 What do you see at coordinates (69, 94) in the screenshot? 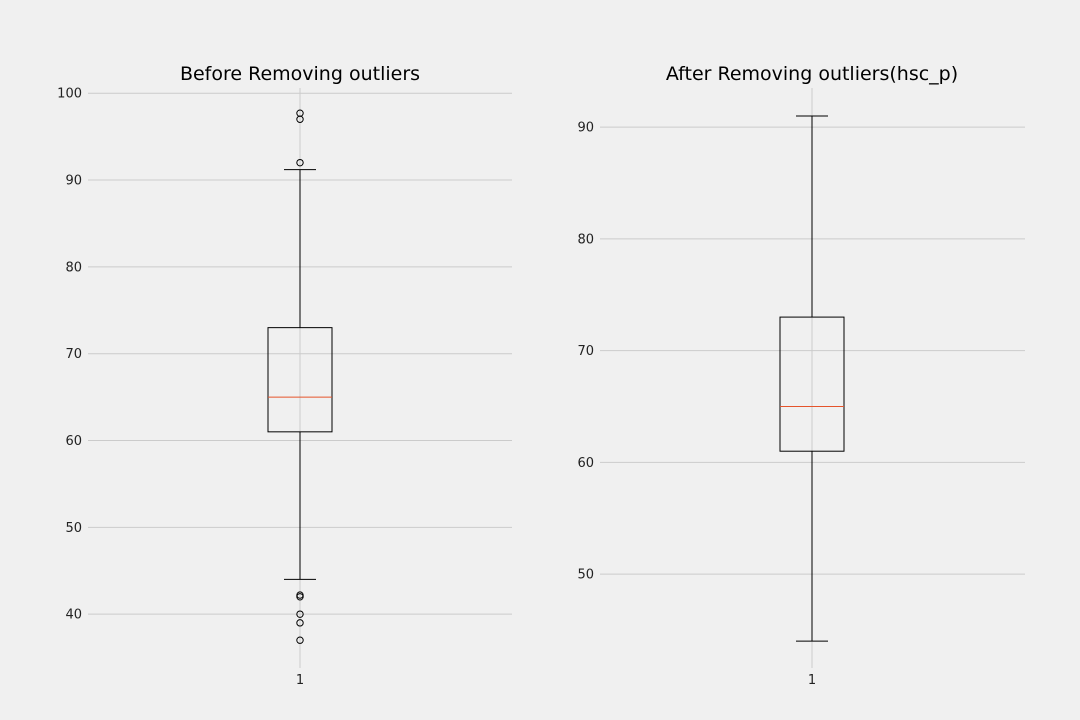
I see `y-tick-label: 100` at bounding box center [69, 94].